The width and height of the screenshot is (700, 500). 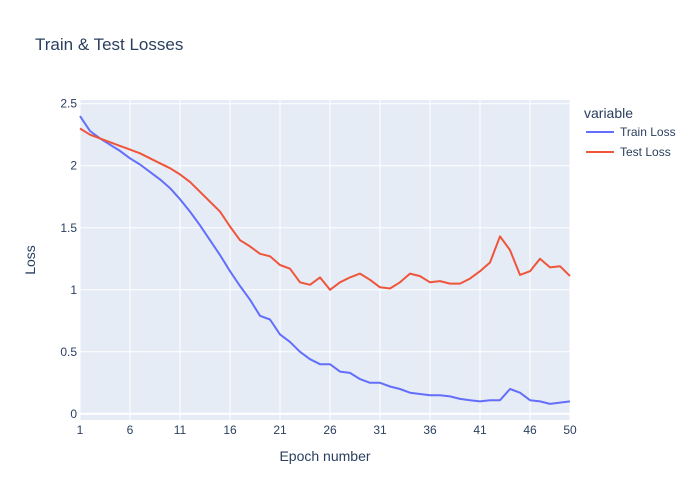 I want to click on x-tick-label: 36, so click(x=430, y=430).